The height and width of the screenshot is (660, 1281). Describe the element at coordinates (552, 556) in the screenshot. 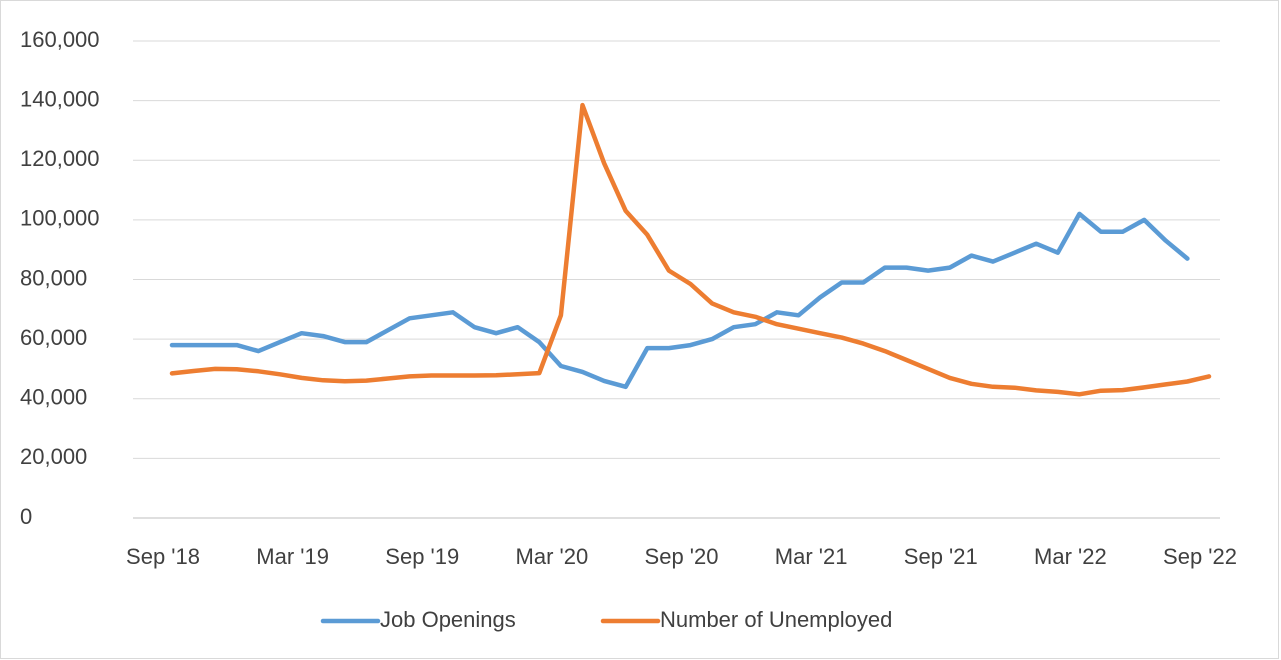

I see `x-tick-label: Mar '20` at that location.